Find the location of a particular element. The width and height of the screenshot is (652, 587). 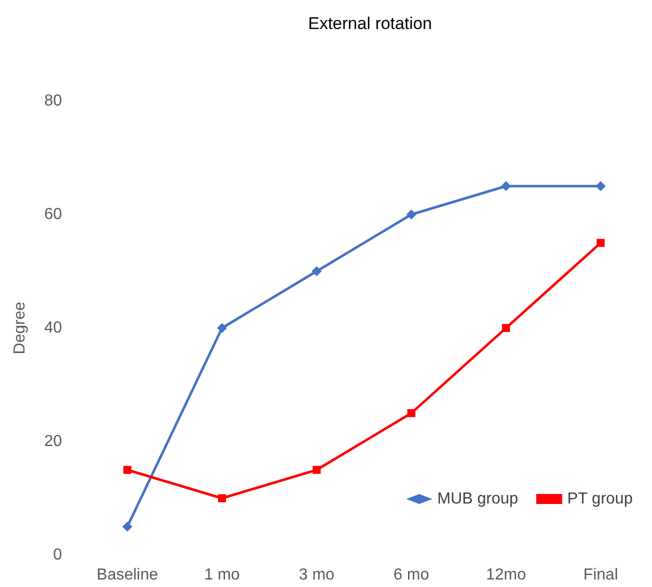

chart-title: External rotation is located at coordinates (370, 23).